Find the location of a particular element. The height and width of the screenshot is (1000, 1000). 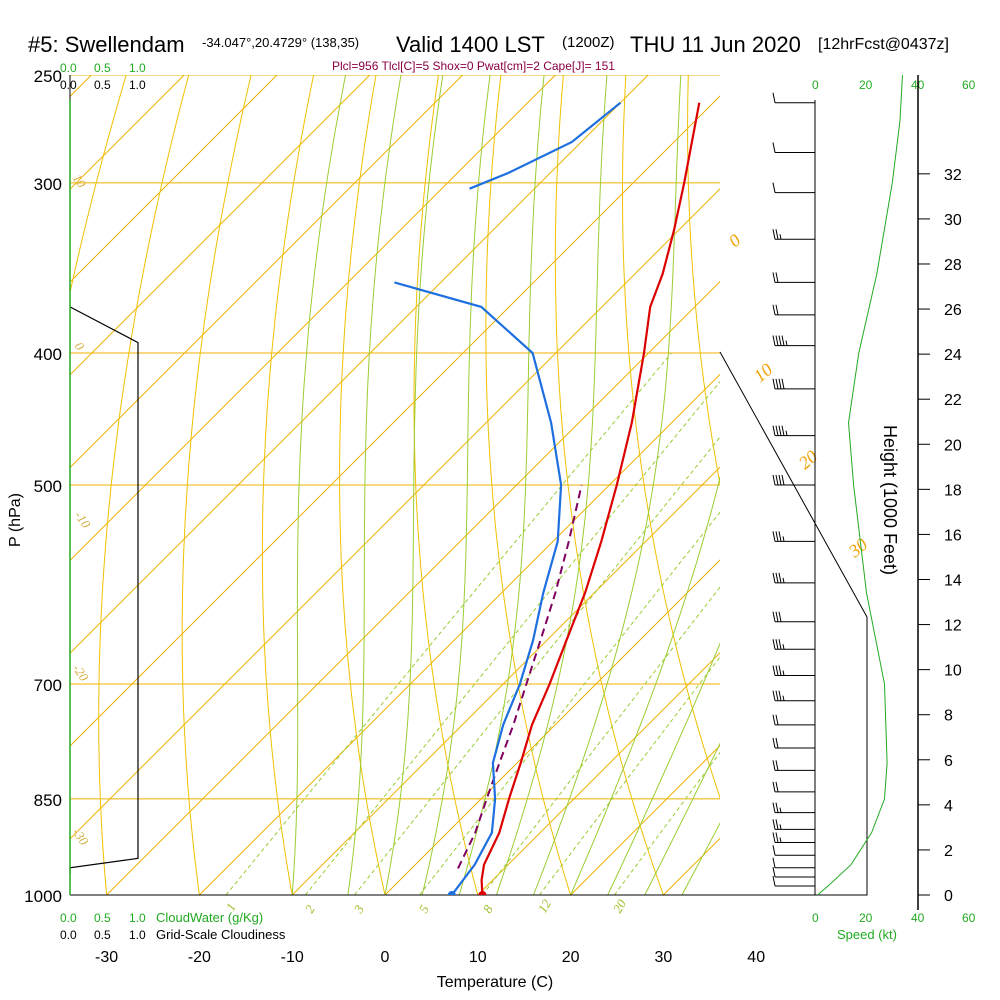

pressure-tick-label: 850 is located at coordinates (48, 800).